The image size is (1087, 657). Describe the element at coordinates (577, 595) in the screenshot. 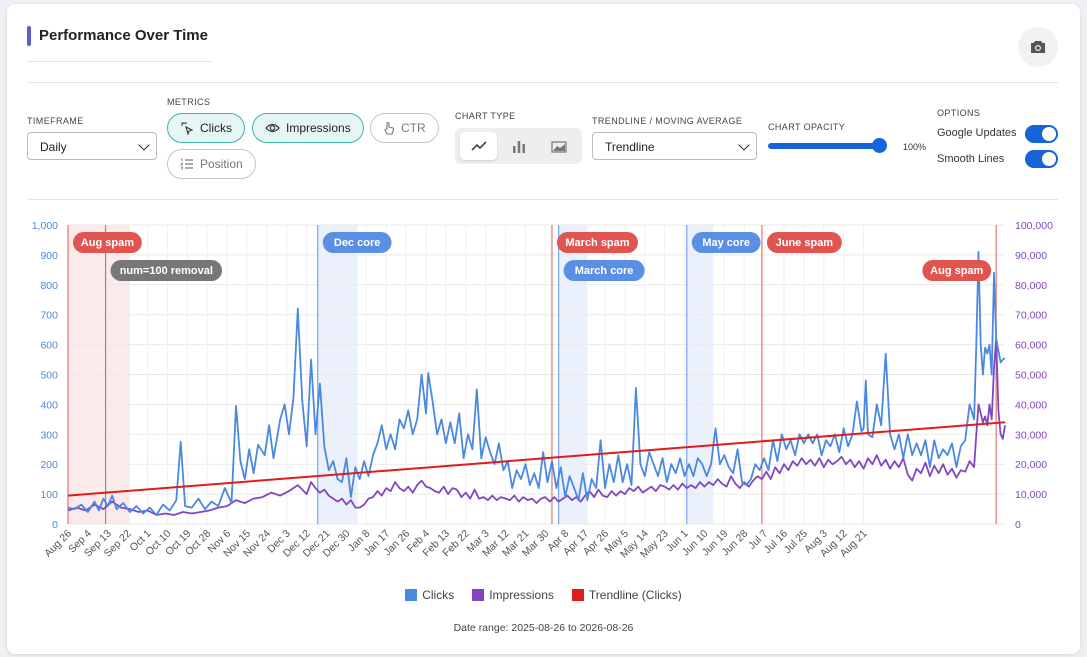

I see `legend-swatch-trendline` at that location.